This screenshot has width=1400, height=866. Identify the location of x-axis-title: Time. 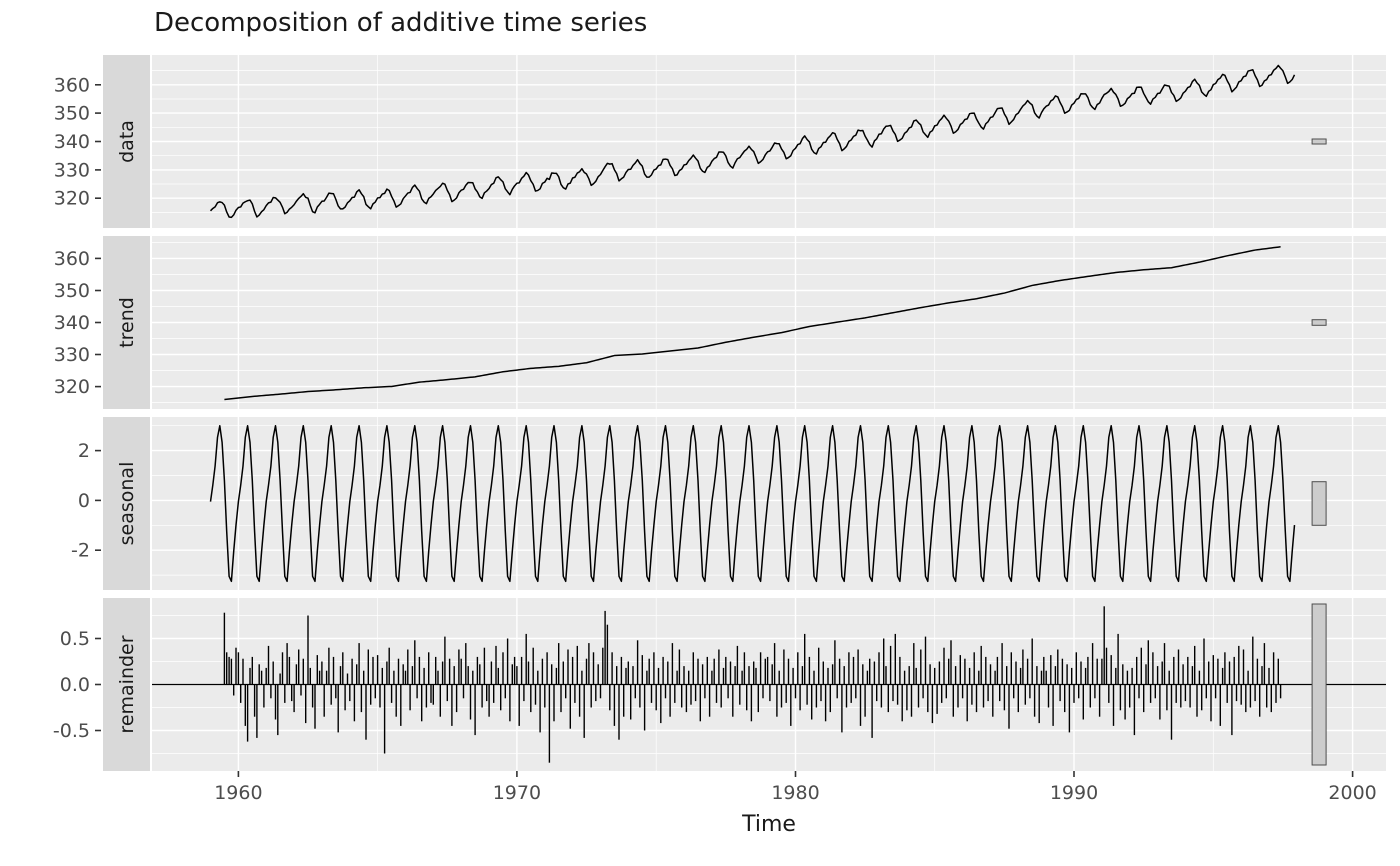
(769, 824).